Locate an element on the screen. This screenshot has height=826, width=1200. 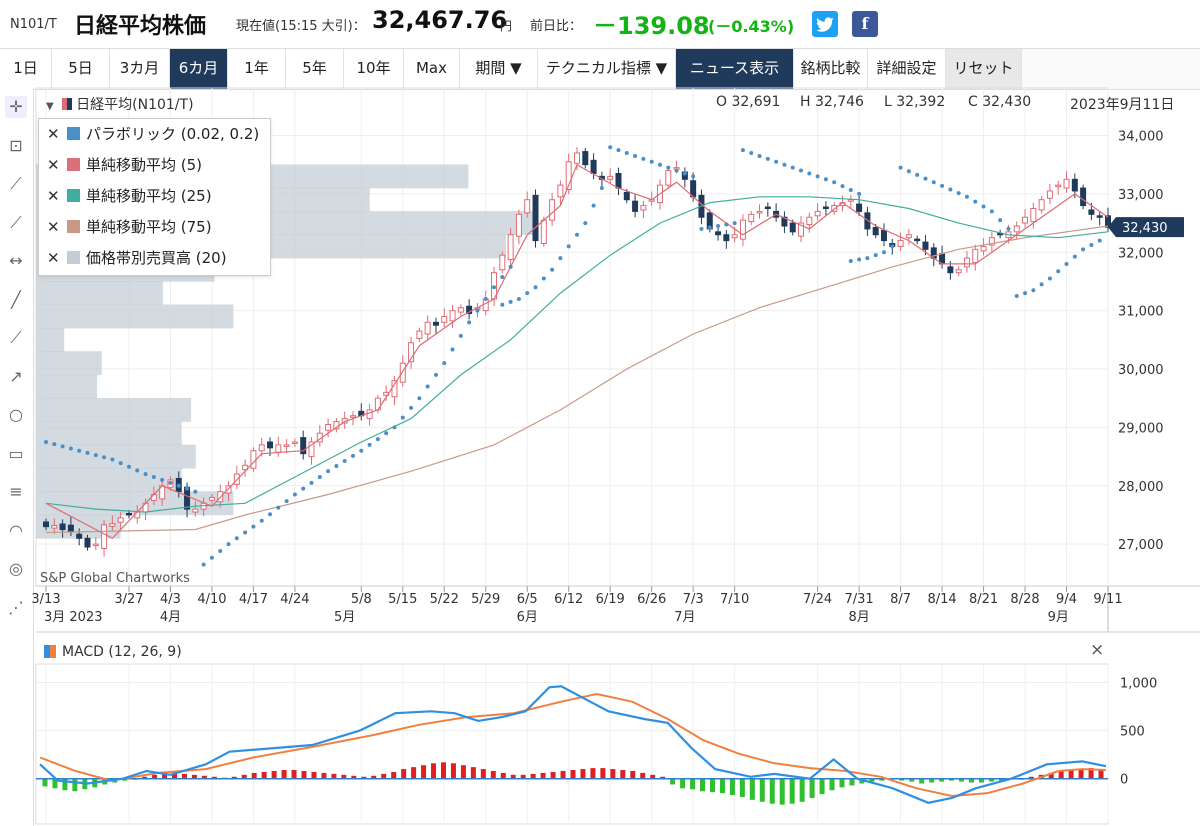
legend-label: 価格帯別売買高 (20) is located at coordinates (156, 258).